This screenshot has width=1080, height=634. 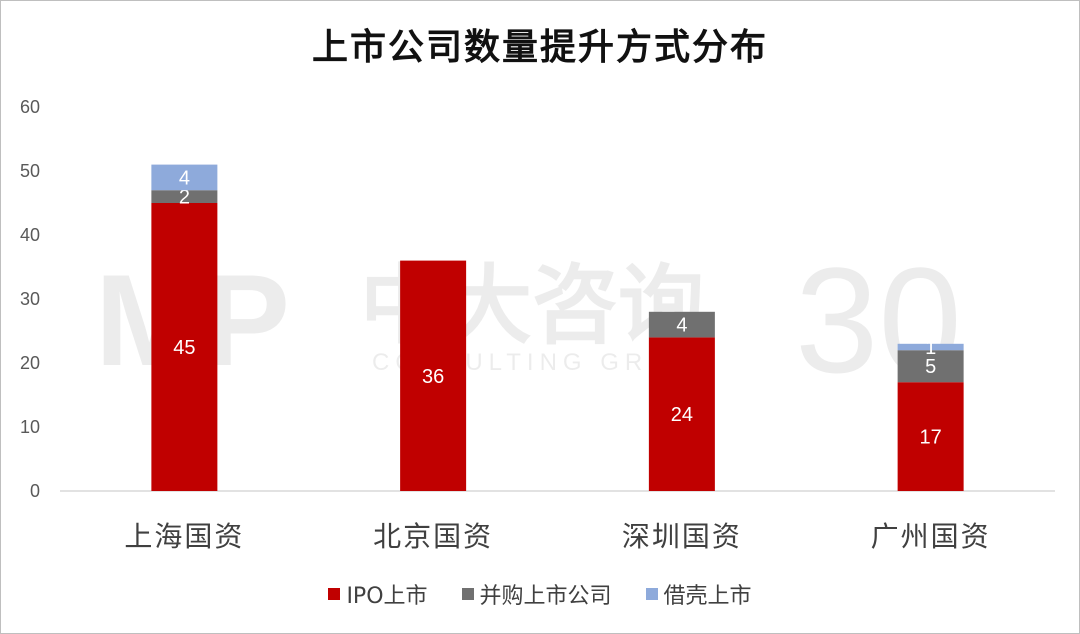 I want to click on legend-item: 借壳上市, so click(x=698, y=594).